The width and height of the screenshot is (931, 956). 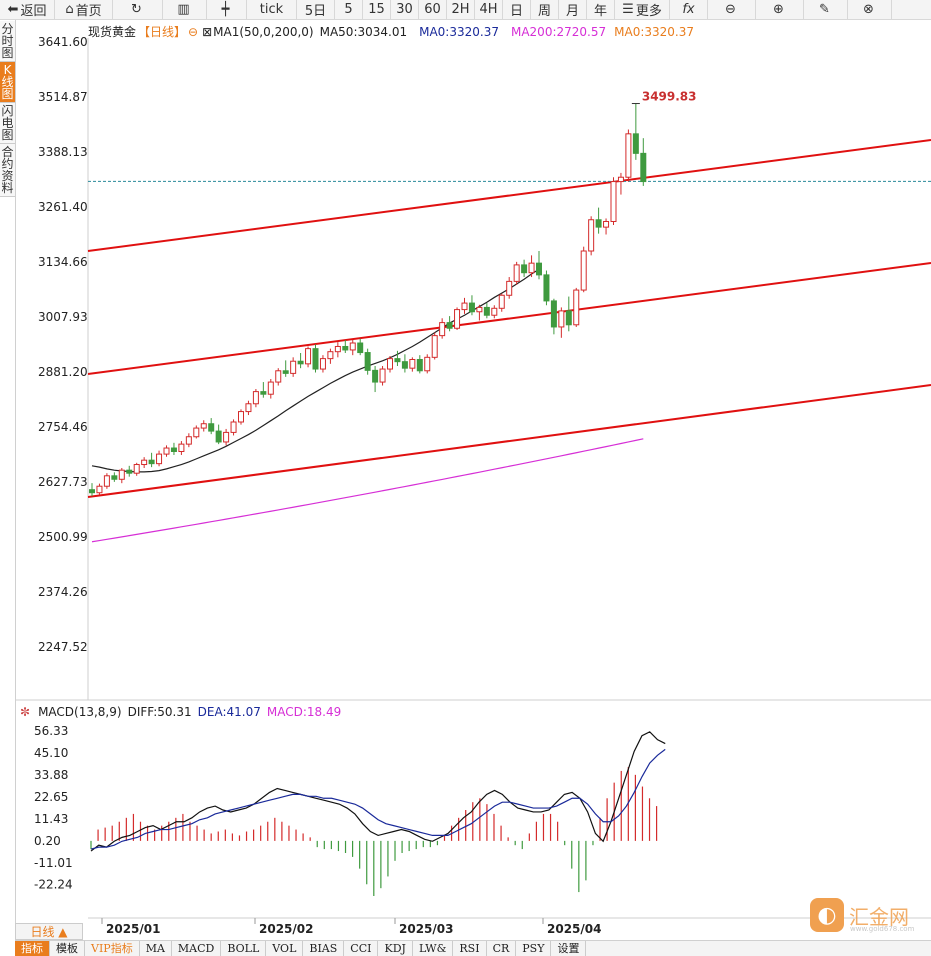 I want to click on side-tab-0: 分时图, so click(x=7, y=41).